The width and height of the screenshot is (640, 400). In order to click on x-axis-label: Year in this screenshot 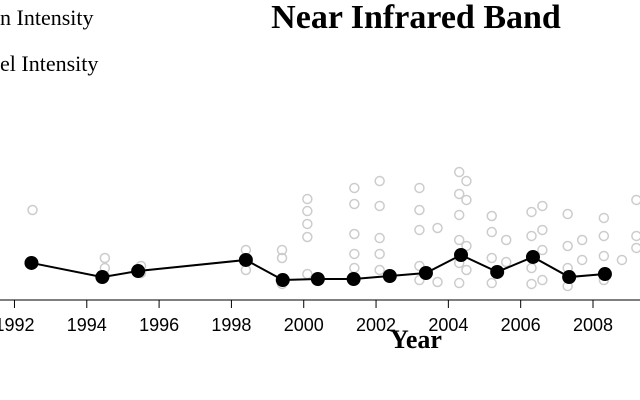, I will do `click(416, 339)`.